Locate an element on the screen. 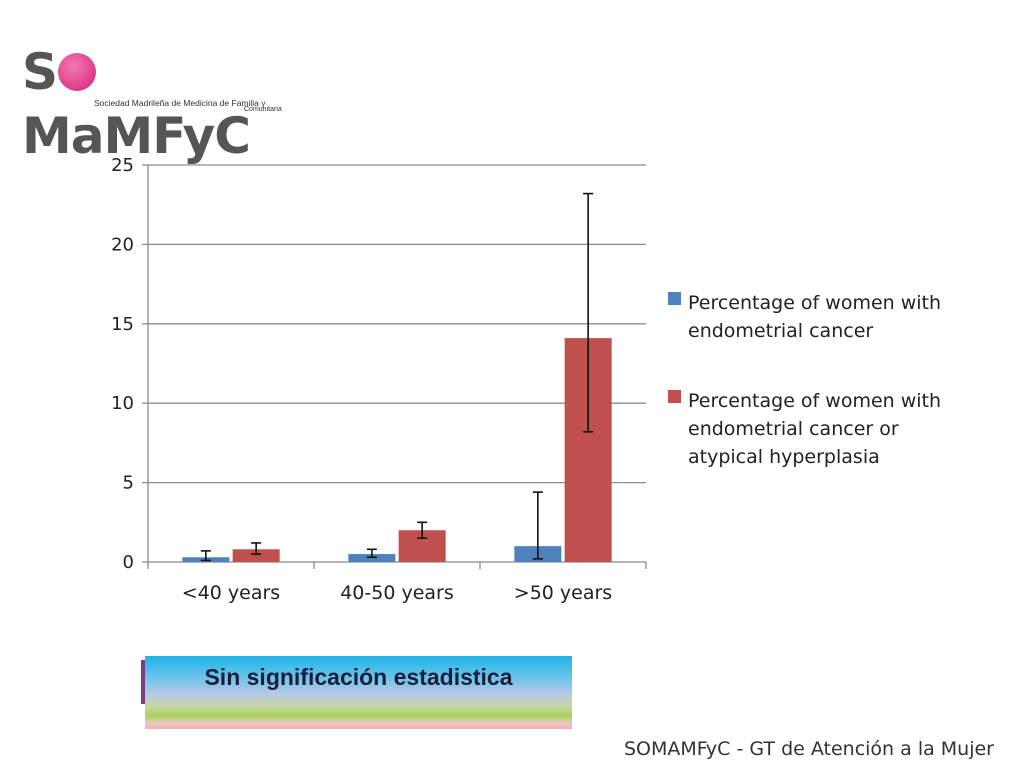 This screenshot has width=1024, height=768. banner-text: Sin significación estadistica is located at coordinates (358, 677).